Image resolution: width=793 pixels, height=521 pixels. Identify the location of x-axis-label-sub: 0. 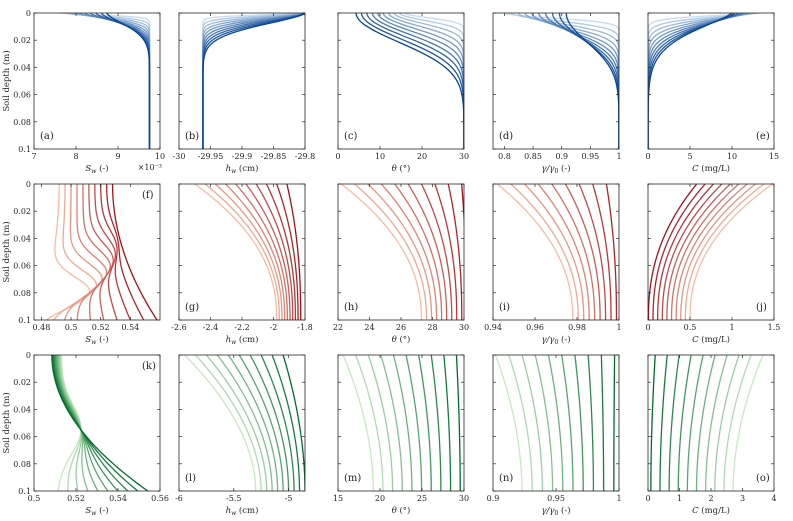
(556, 171).